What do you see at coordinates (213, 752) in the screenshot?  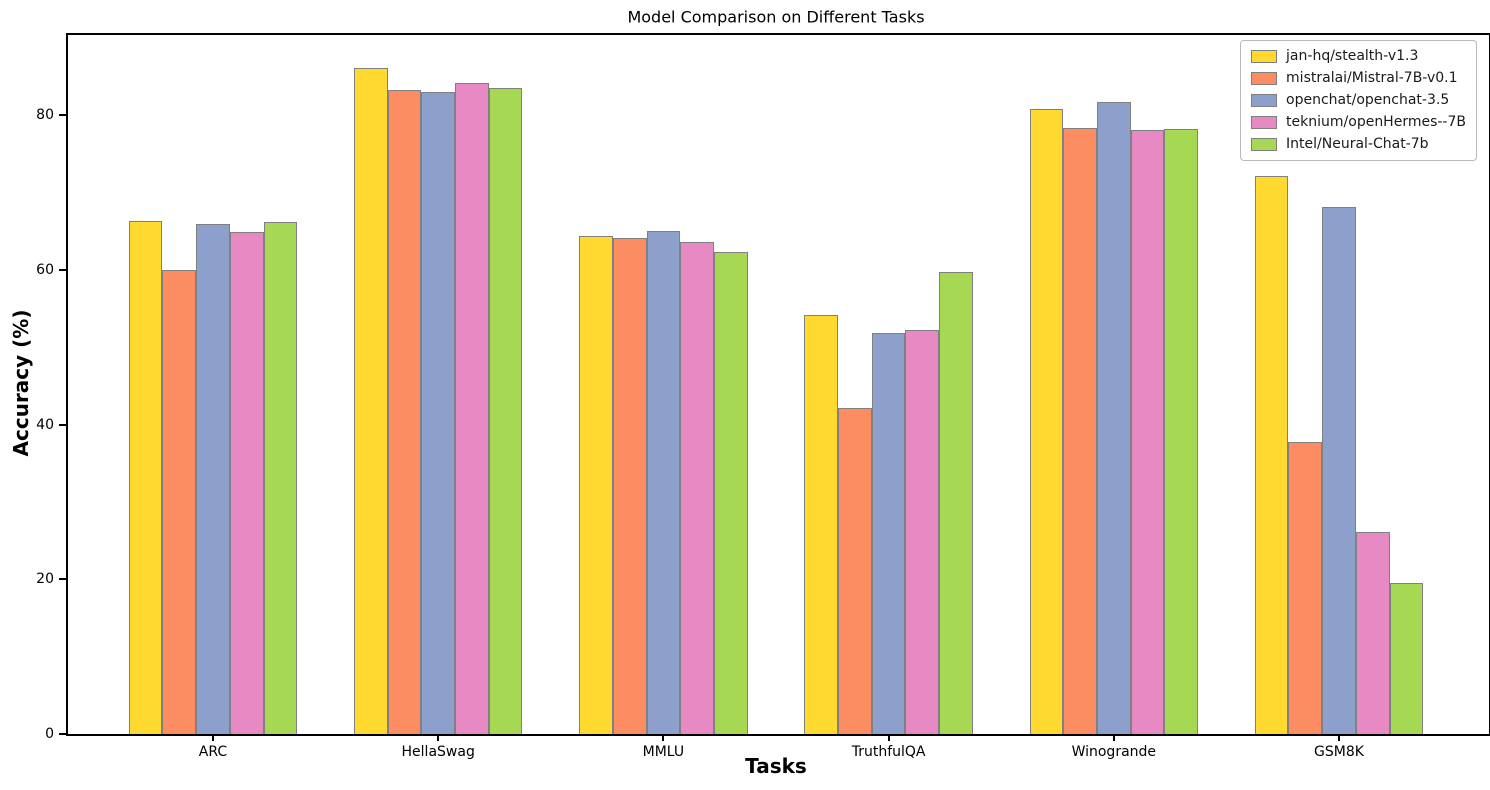 I see `x-tick-label-ARC: ARC` at bounding box center [213, 752].